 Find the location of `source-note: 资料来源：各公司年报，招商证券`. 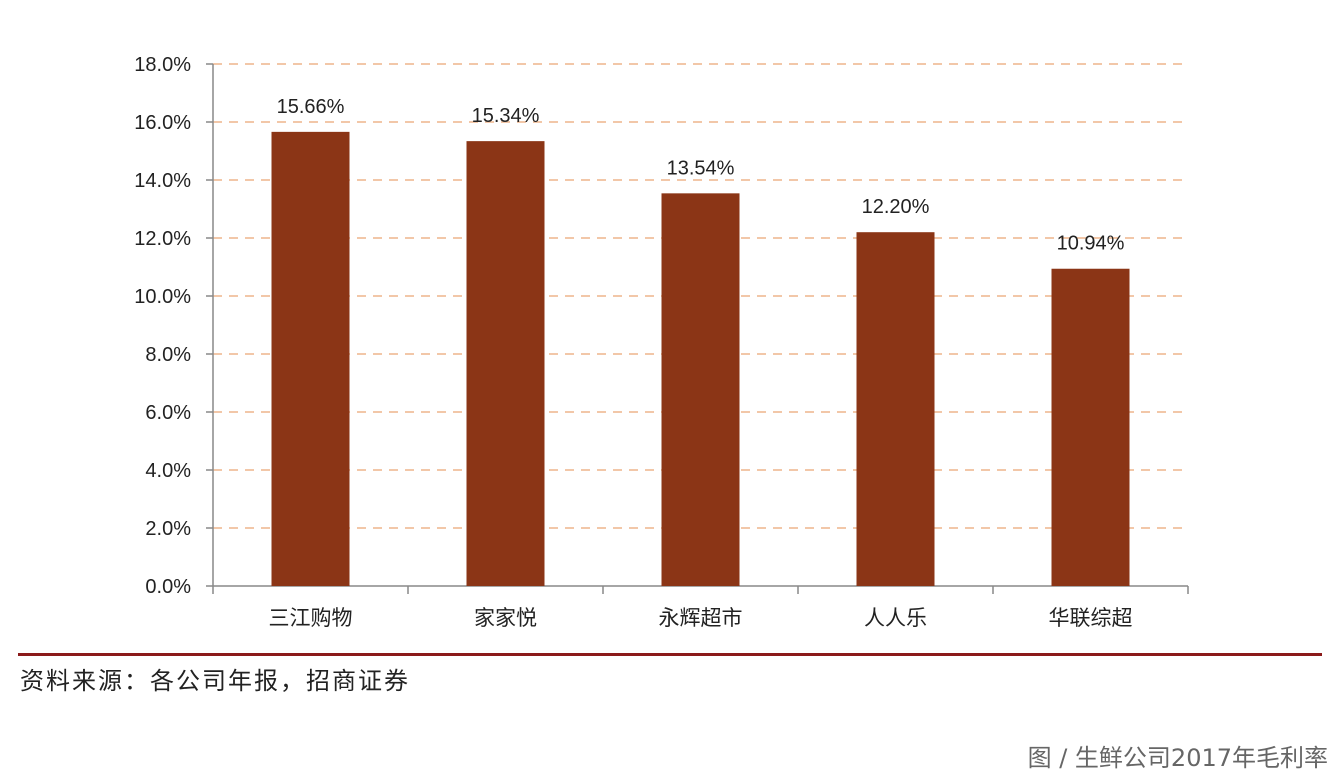

source-note: 资料来源：各公司年报，招商证券 is located at coordinates (215, 681).